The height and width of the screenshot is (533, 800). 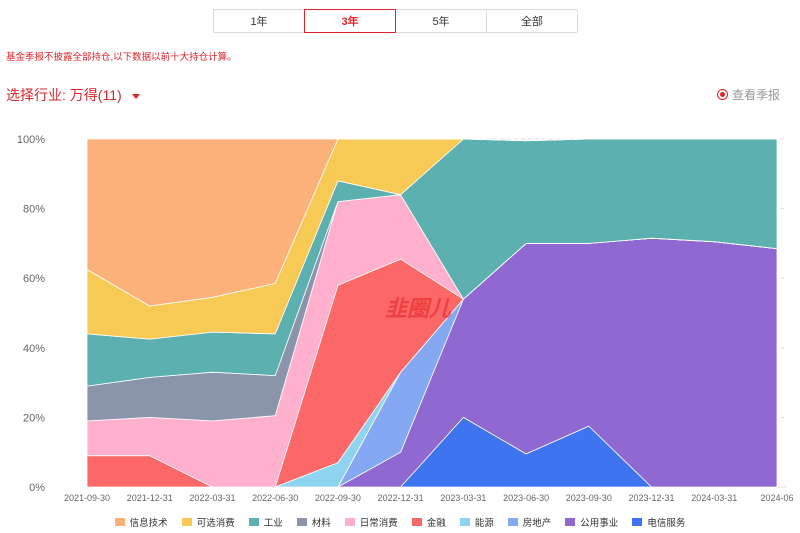 What do you see at coordinates (212, 498) in the screenshot?
I see `x-tick-label: 2022-03-31` at bounding box center [212, 498].